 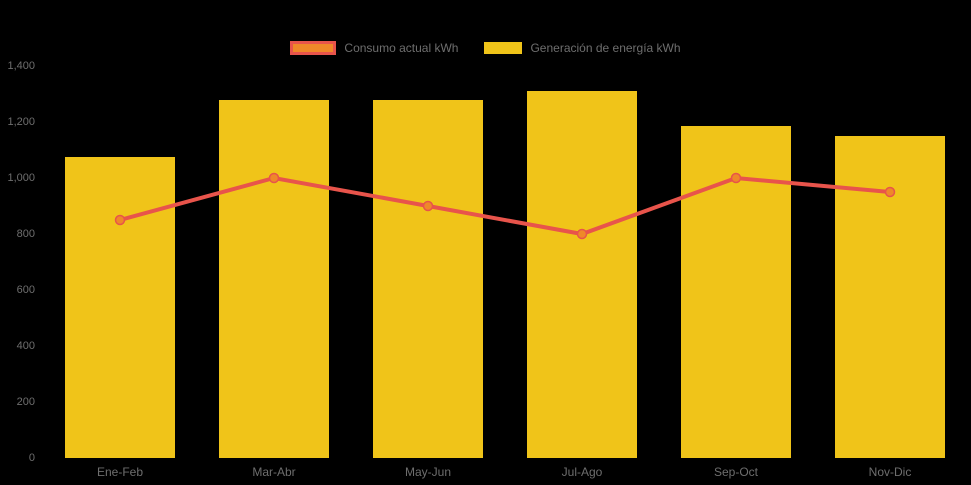 What do you see at coordinates (120, 307) in the screenshot?
I see `bar-ene-feb` at bounding box center [120, 307].